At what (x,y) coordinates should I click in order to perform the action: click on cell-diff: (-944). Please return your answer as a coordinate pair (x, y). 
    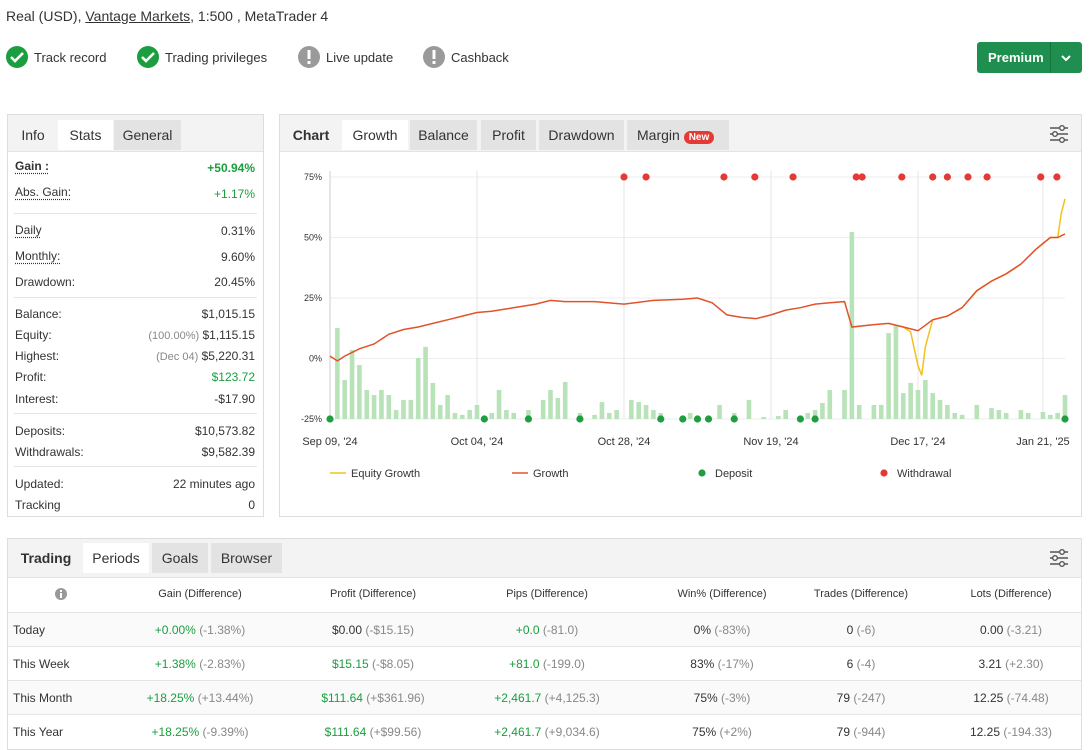
    Looking at the image, I should click on (869, 732).